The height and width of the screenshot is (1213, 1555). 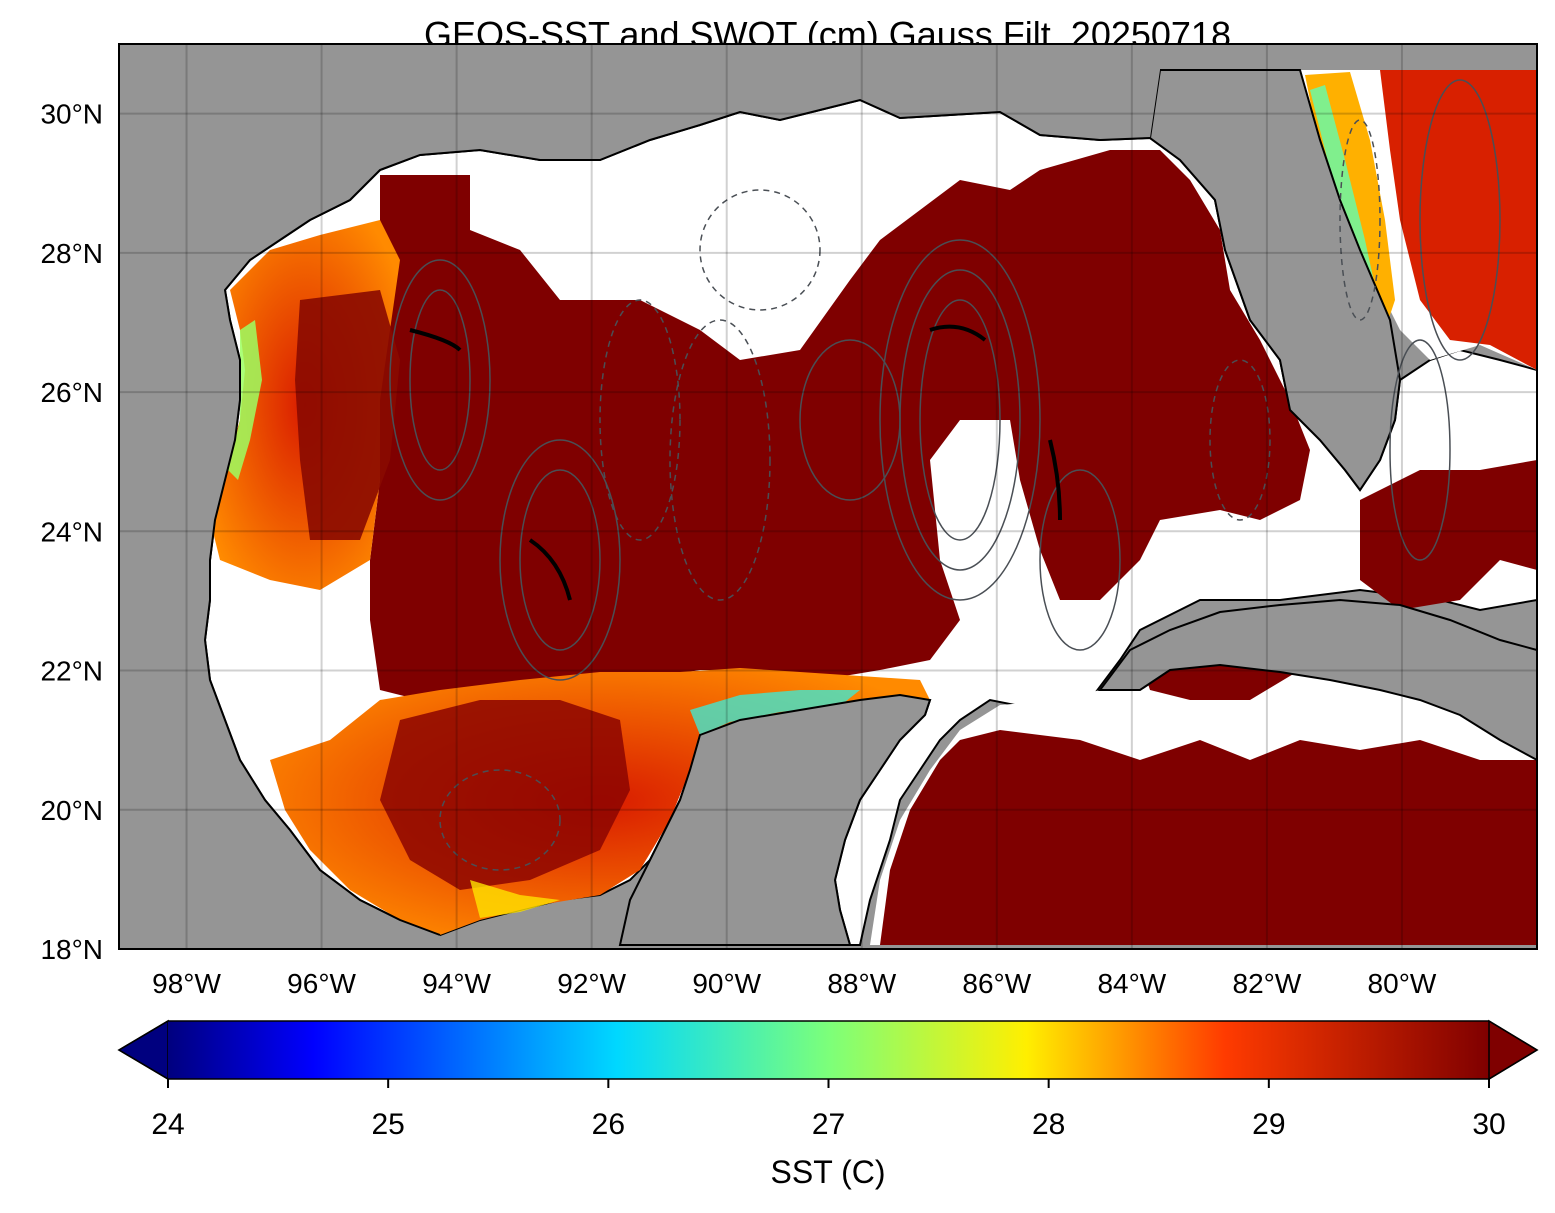 What do you see at coordinates (71, 671) in the screenshot?
I see `lat-tick-label: 22°N` at bounding box center [71, 671].